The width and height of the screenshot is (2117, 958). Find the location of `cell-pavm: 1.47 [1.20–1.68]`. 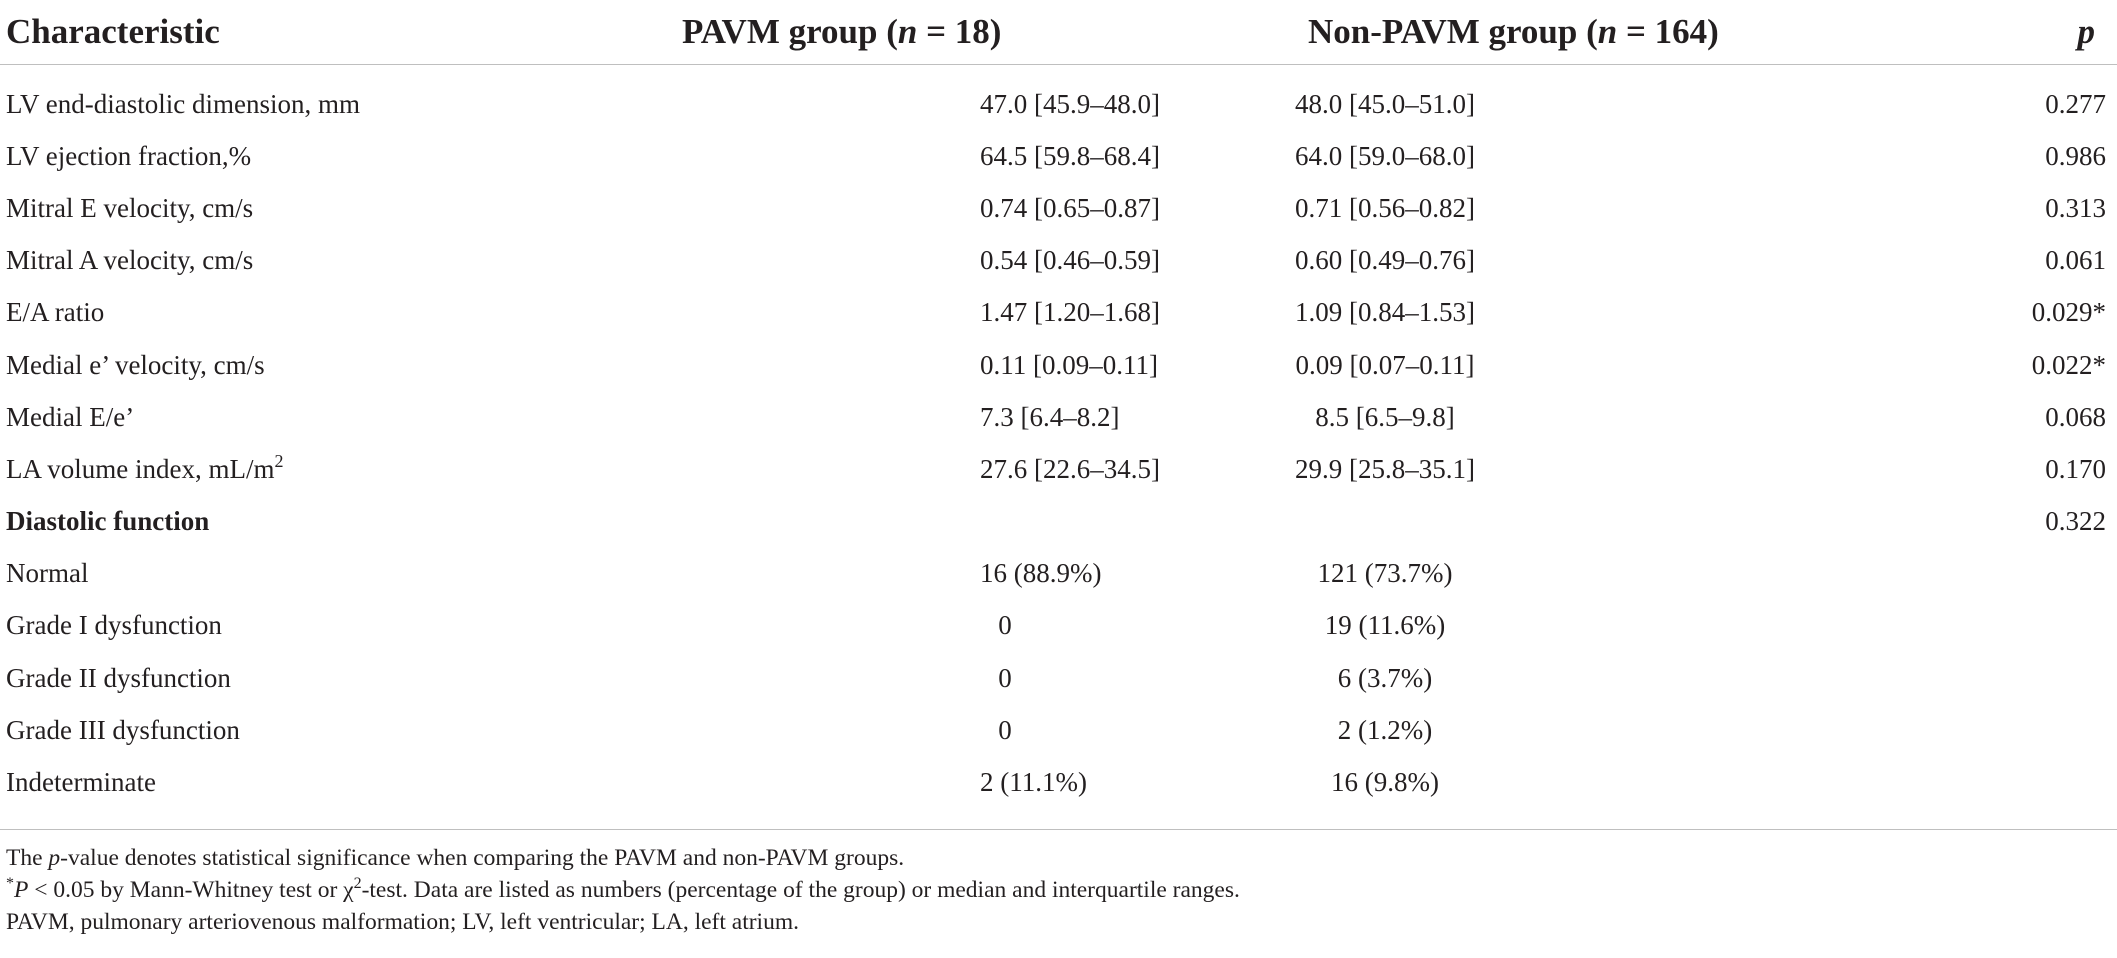

cell-pavm: 1.47 [1.20–1.68] is located at coordinates (1070, 312).